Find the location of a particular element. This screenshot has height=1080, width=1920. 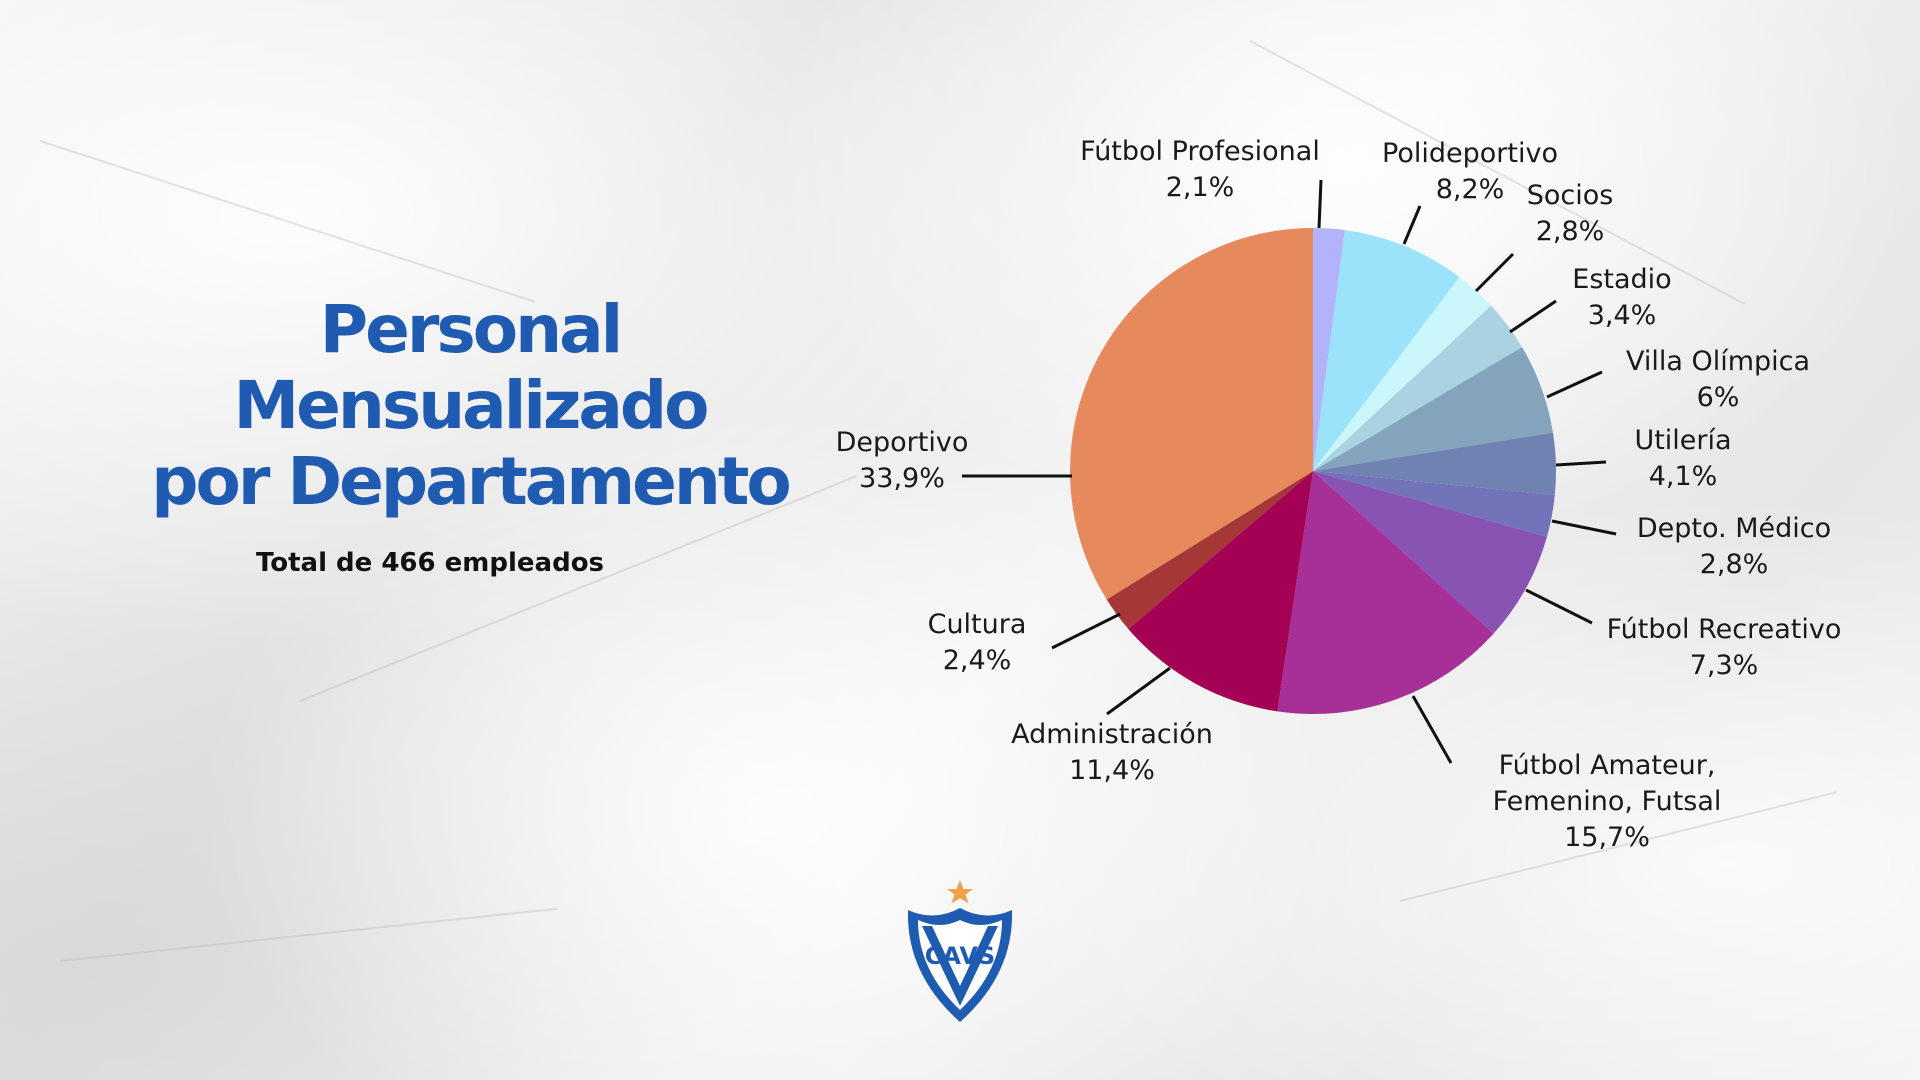

page-title: Personal Mensualizado por Departamento is located at coordinates (470, 406).